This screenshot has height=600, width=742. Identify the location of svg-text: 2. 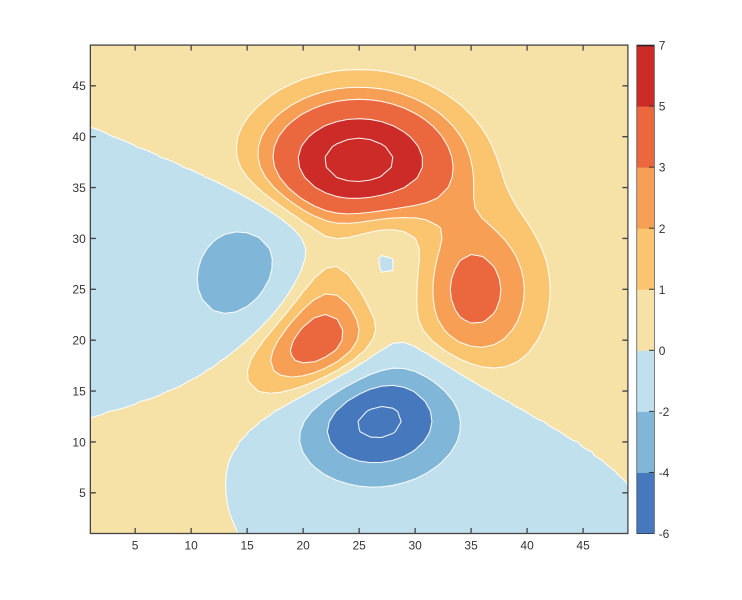
(662, 229).